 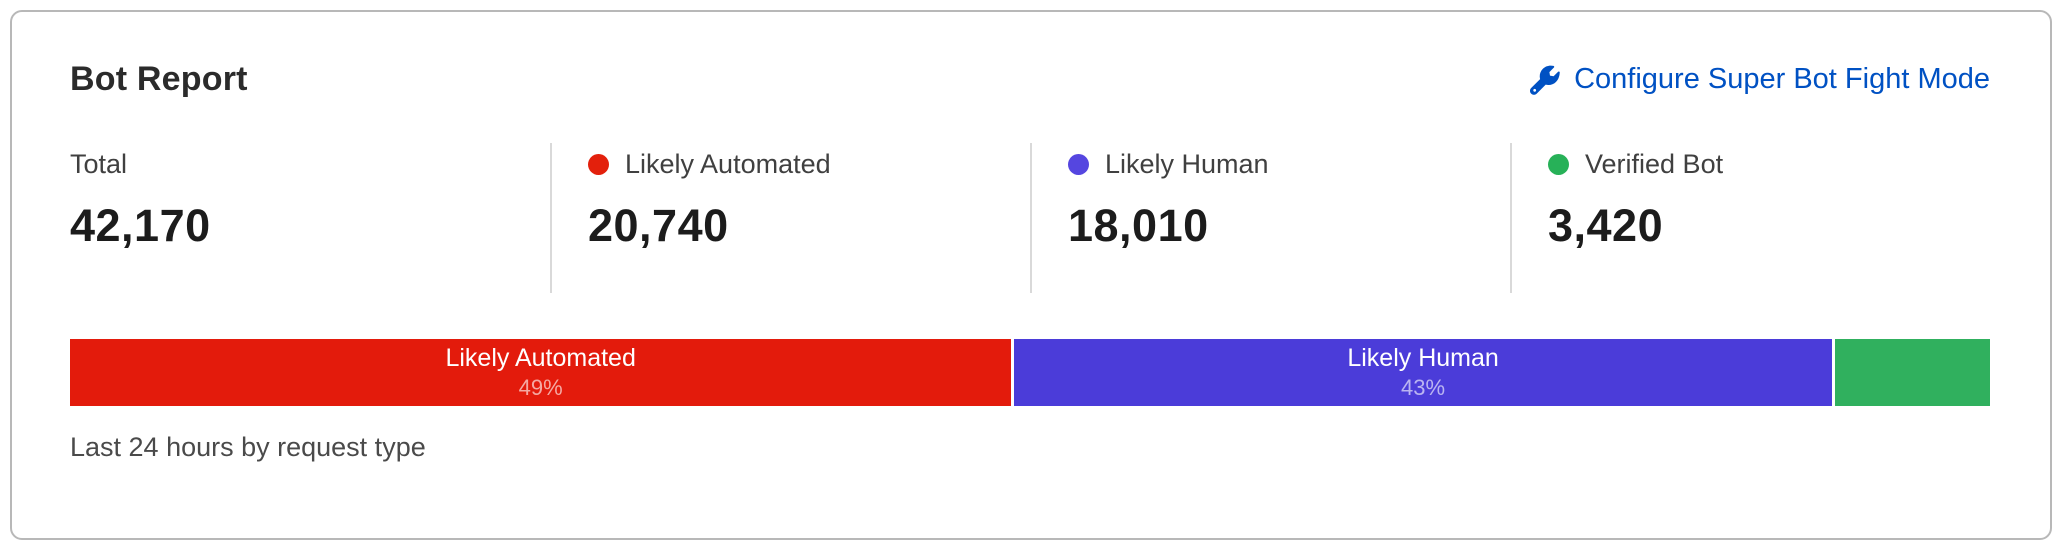 I want to click on stat-total: Total 42,170, so click(x=310, y=218).